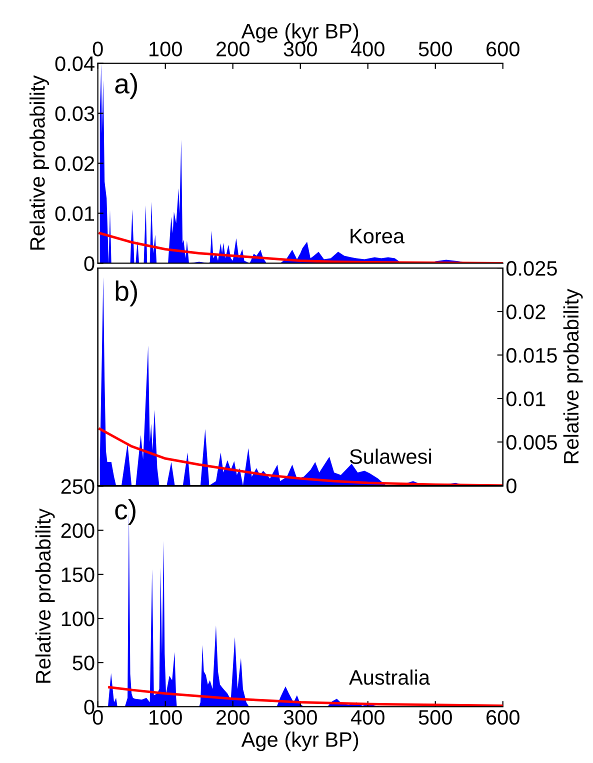  Describe the element at coordinates (526, 399) in the screenshot. I see `y2-tick-label: 0.01` at that location.